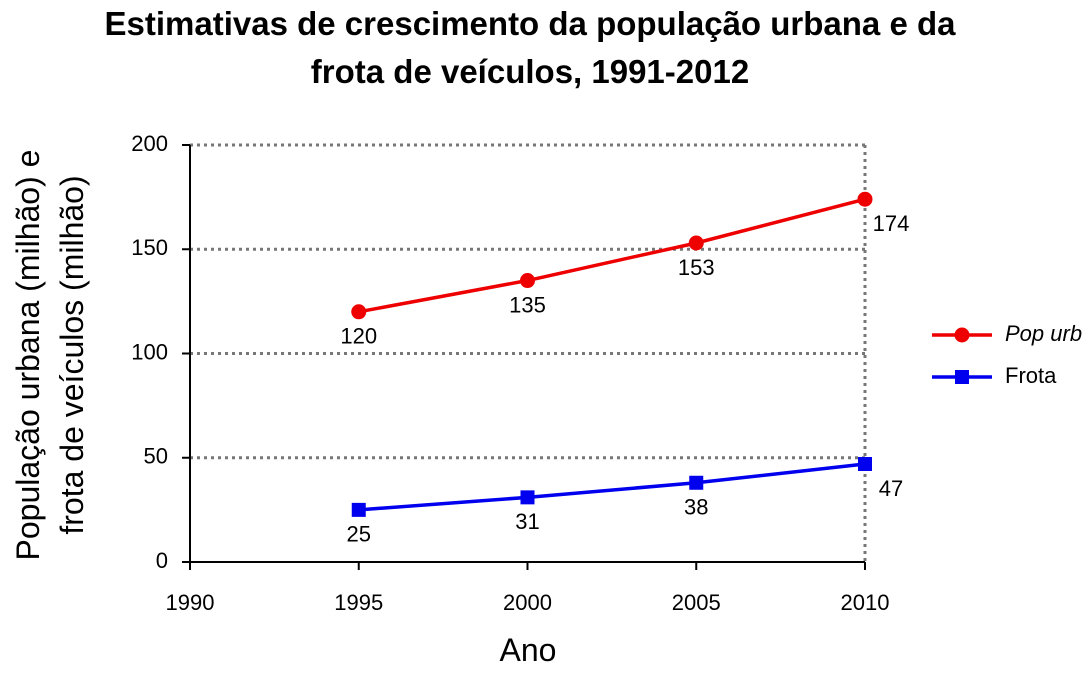  Describe the element at coordinates (358, 336) in the screenshot. I see `data-label: 120` at that location.